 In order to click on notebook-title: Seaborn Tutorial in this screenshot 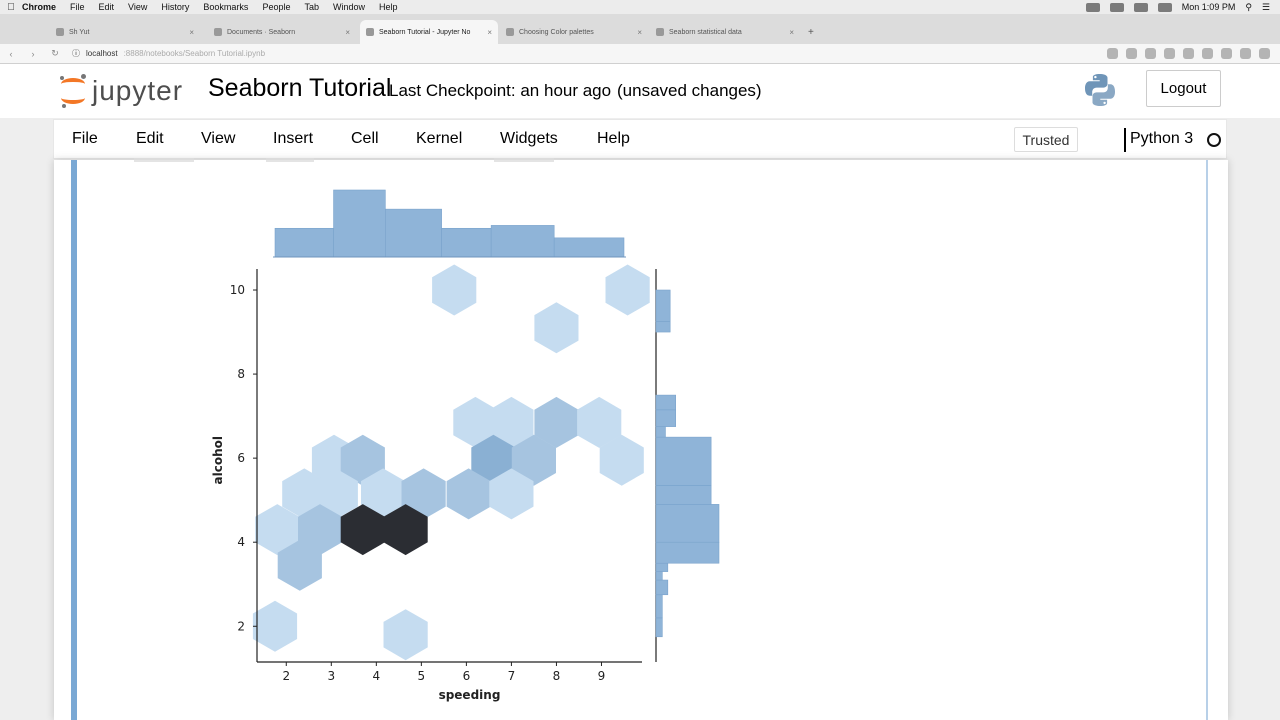, I will do `click(300, 88)`.